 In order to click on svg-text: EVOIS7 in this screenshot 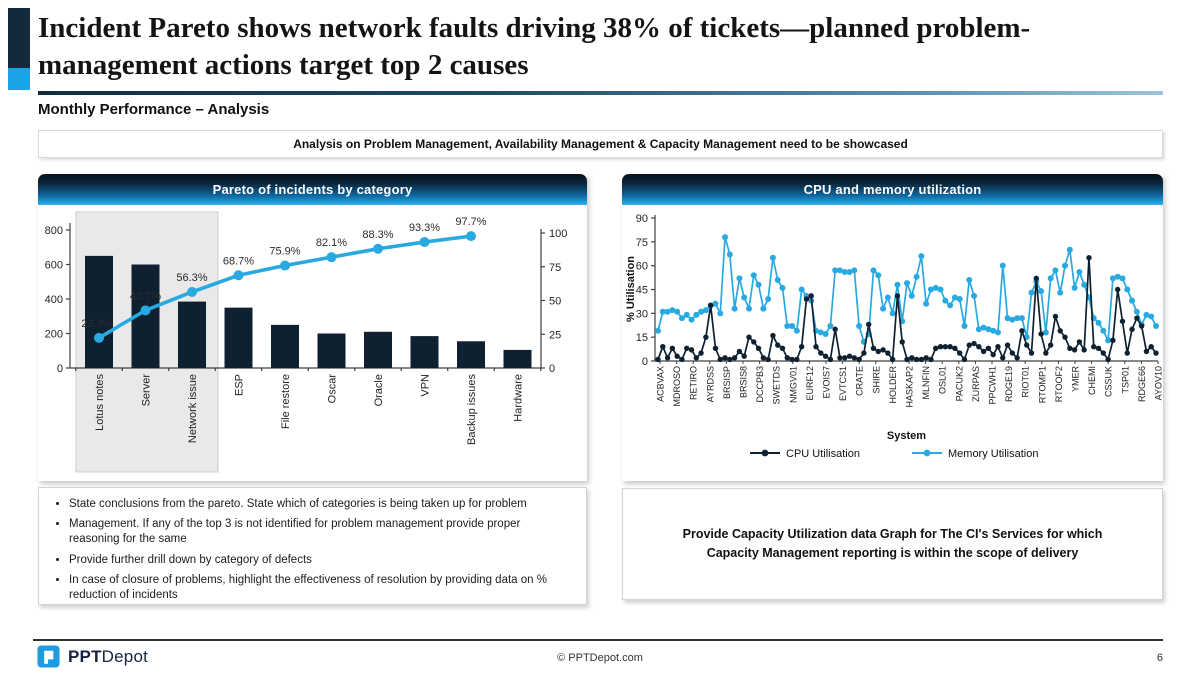, I will do `click(827, 382)`.